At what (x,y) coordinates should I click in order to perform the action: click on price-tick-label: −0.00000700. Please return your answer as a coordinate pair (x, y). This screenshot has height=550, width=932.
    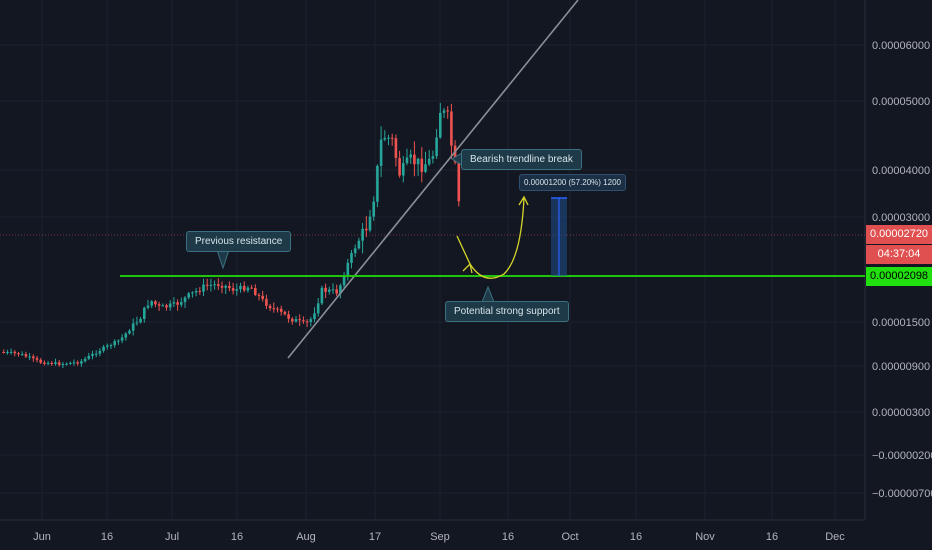
    Looking at the image, I should click on (902, 494).